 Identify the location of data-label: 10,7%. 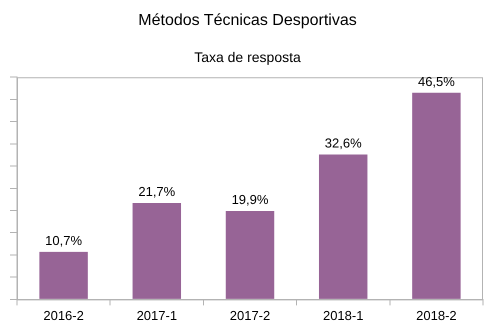
(63, 240).